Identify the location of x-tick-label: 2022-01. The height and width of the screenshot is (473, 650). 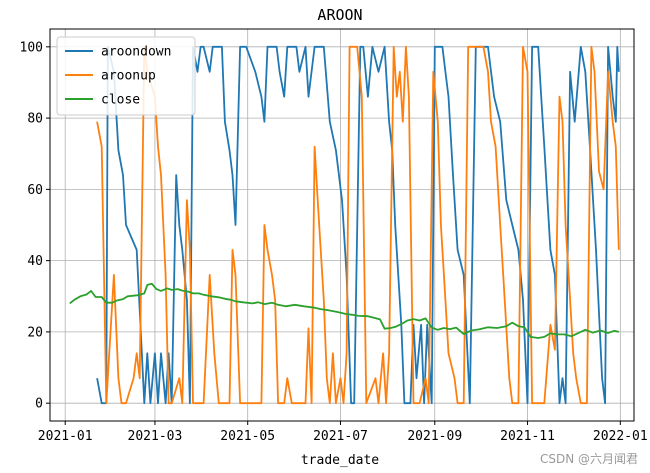
(620, 436).